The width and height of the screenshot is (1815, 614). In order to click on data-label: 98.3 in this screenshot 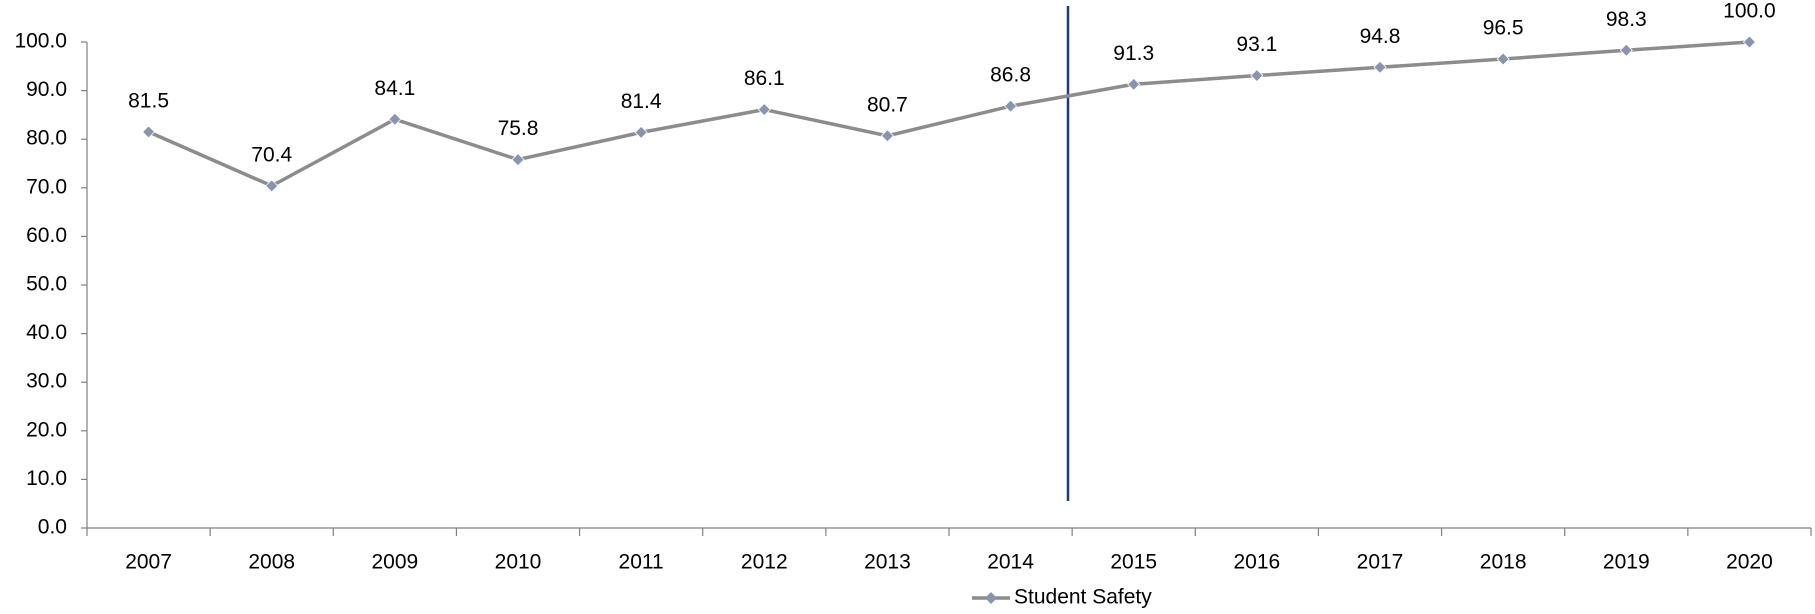, I will do `click(1626, 19)`.